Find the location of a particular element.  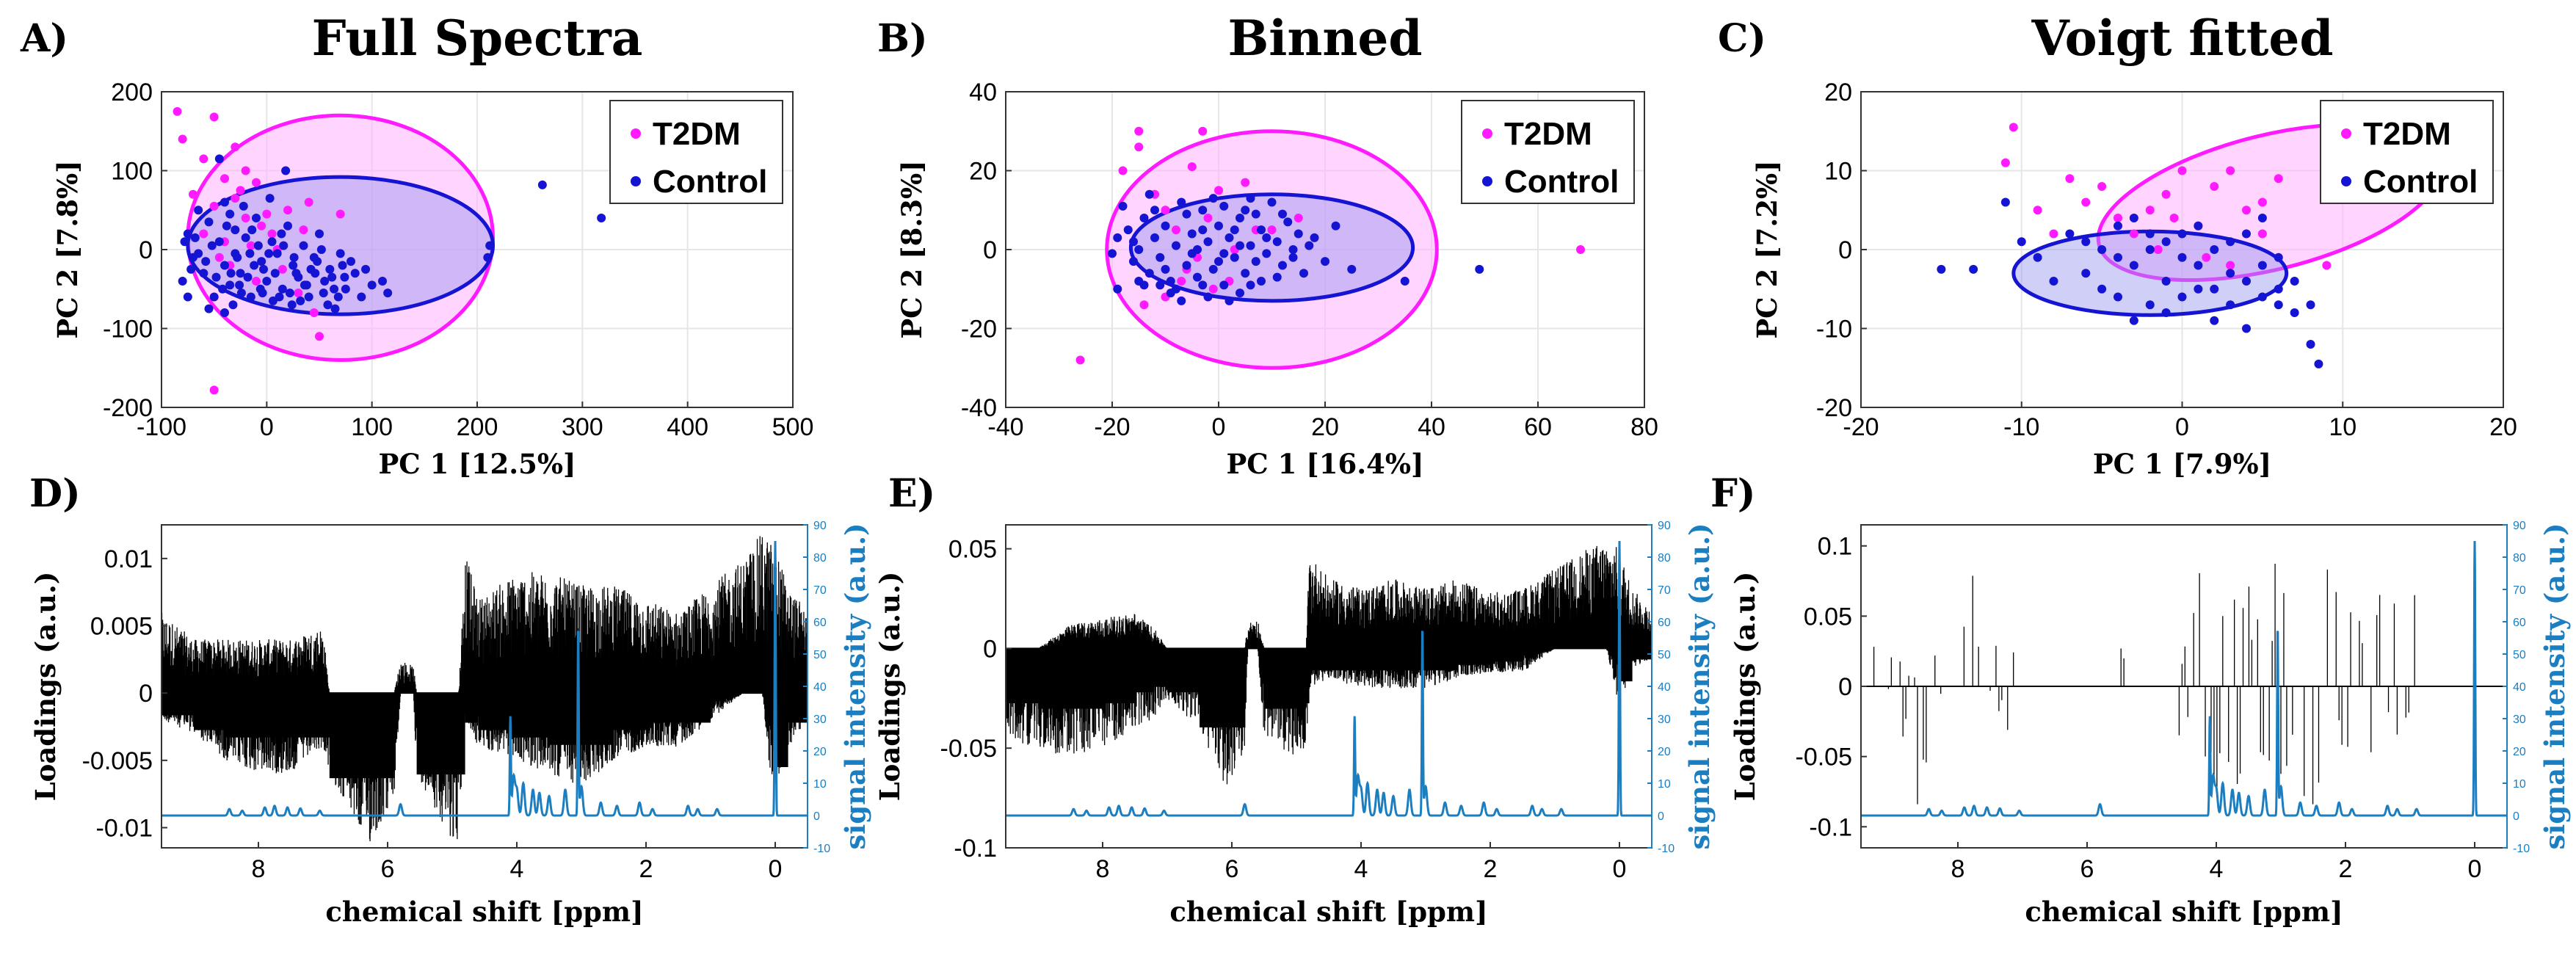

nmr-spectrum-line is located at coordinates (485, 678).